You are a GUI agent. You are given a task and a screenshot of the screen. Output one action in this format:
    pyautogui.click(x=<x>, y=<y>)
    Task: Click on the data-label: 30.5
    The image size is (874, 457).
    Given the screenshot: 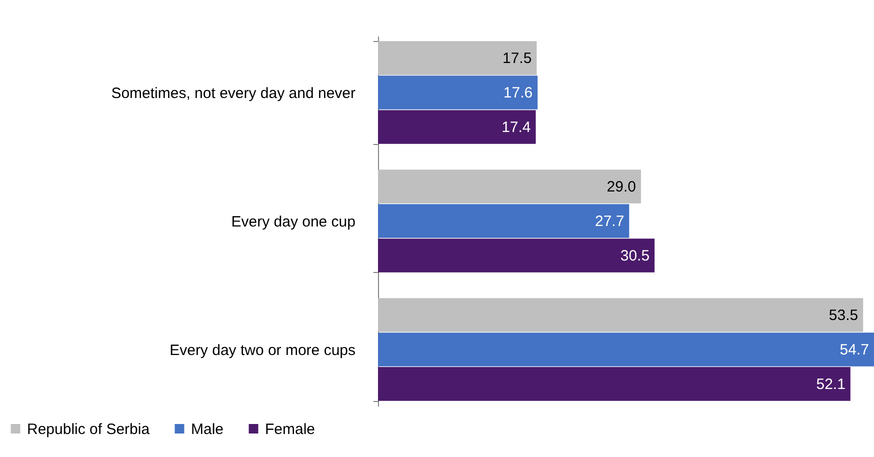 What is the action you would take?
    pyautogui.click(x=635, y=255)
    